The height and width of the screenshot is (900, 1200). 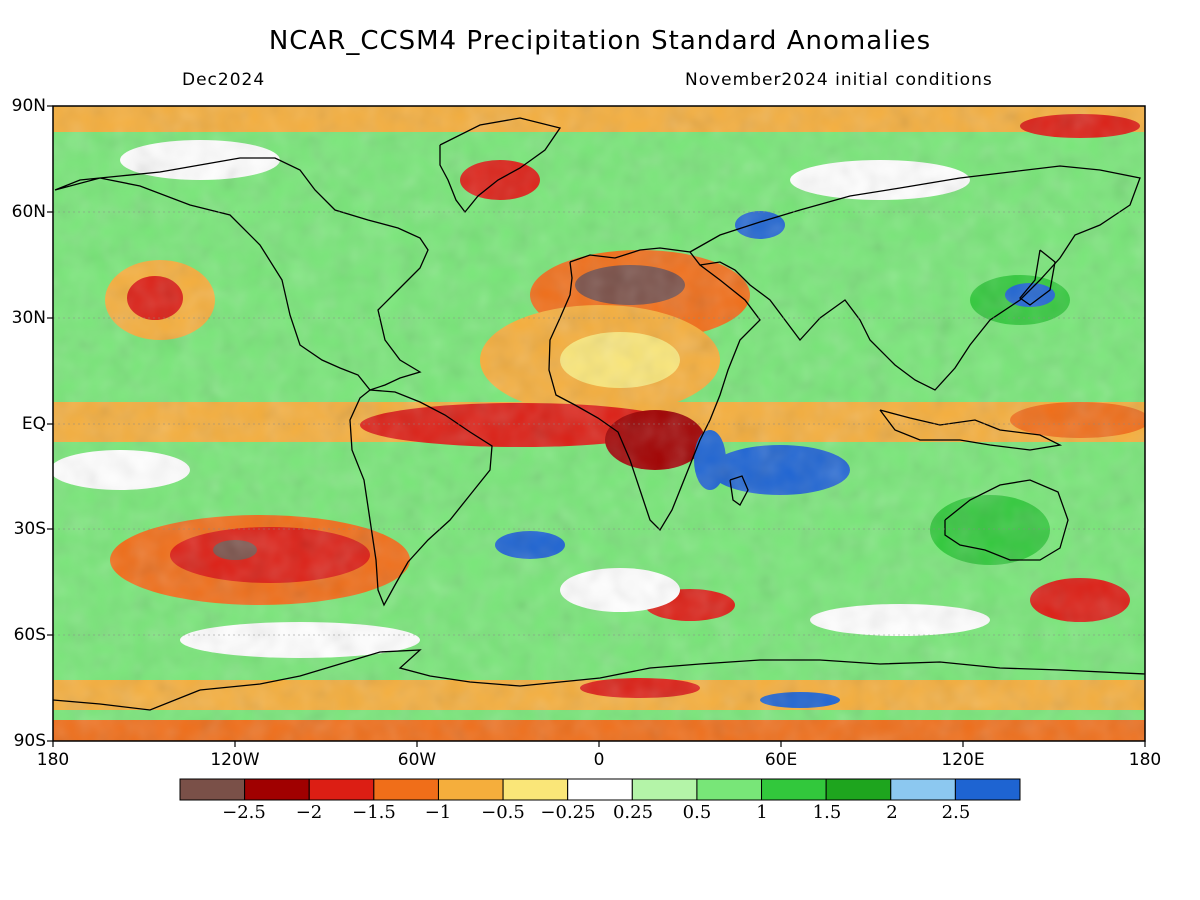 I want to click on lat-label-30n: 30N, so click(x=28, y=318).